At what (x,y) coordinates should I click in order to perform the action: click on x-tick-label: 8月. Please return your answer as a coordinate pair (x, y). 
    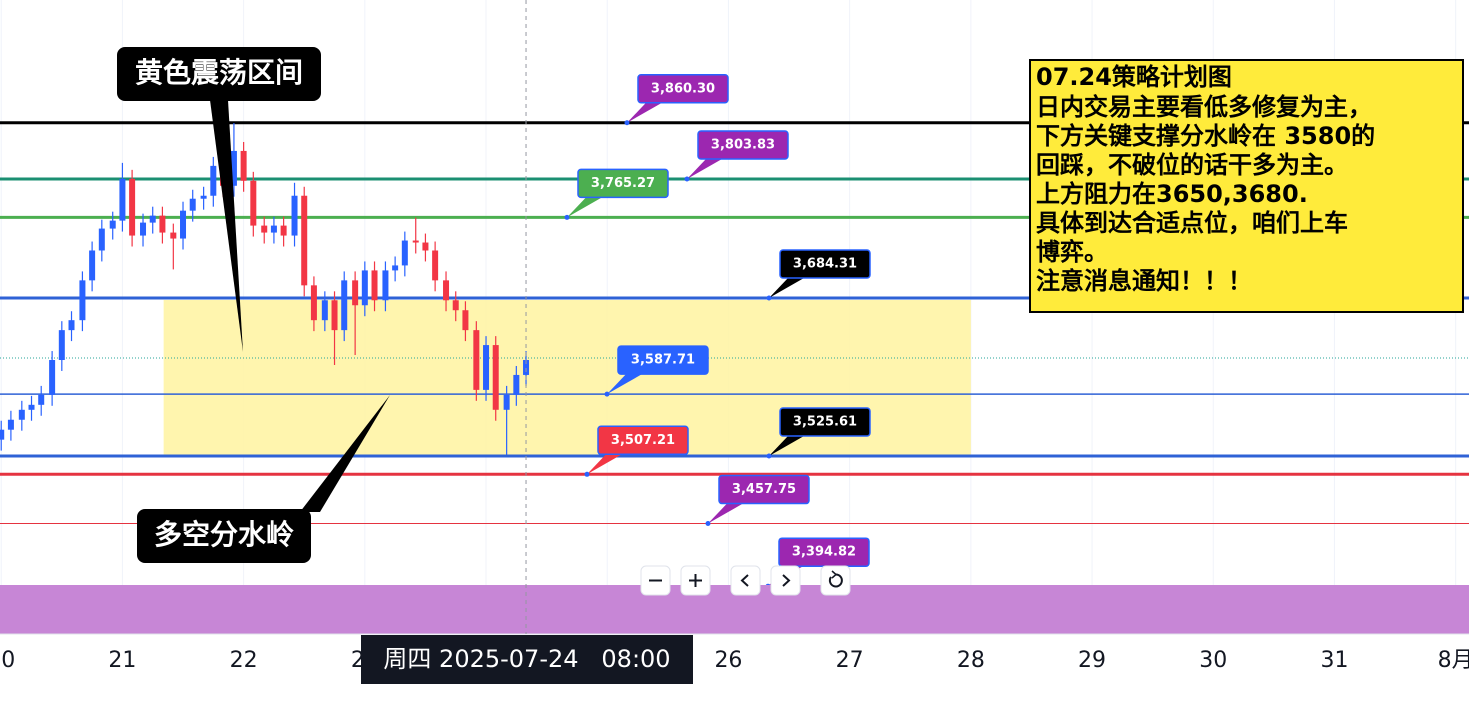
    Looking at the image, I should click on (1453, 660).